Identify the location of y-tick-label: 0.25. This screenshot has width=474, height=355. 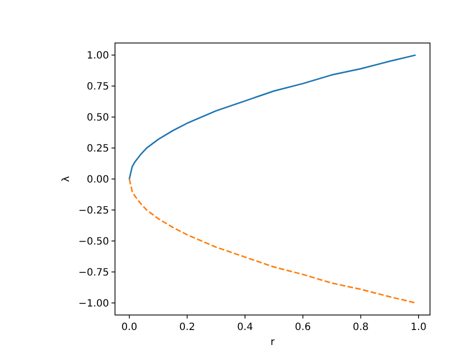
(97, 149).